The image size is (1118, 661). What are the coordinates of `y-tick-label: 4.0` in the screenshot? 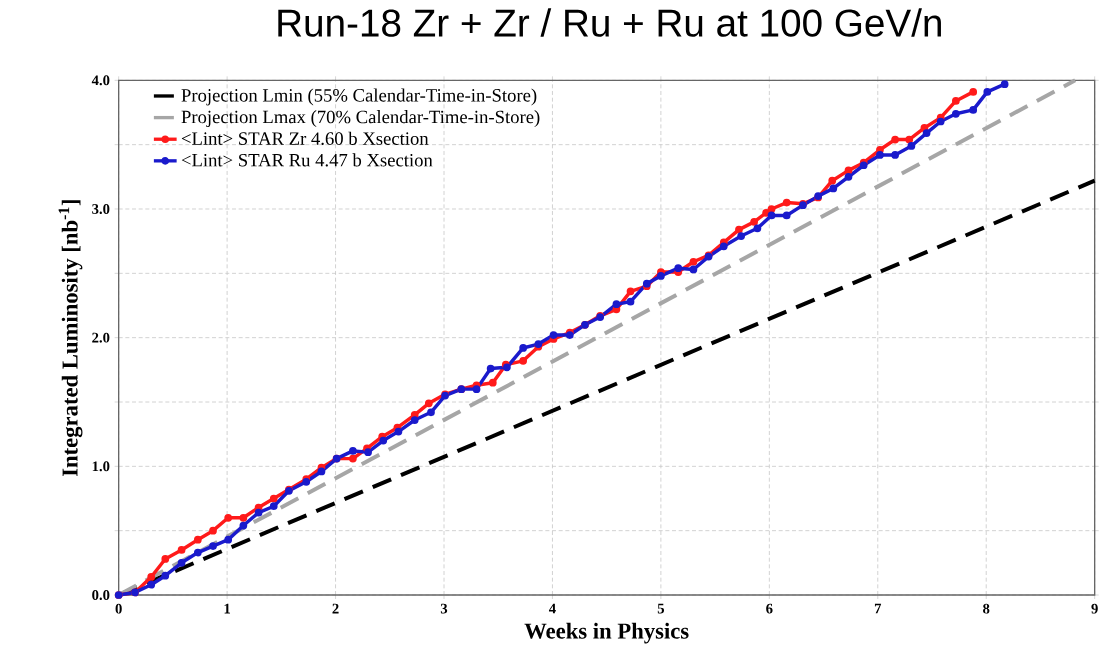 It's located at (100, 80).